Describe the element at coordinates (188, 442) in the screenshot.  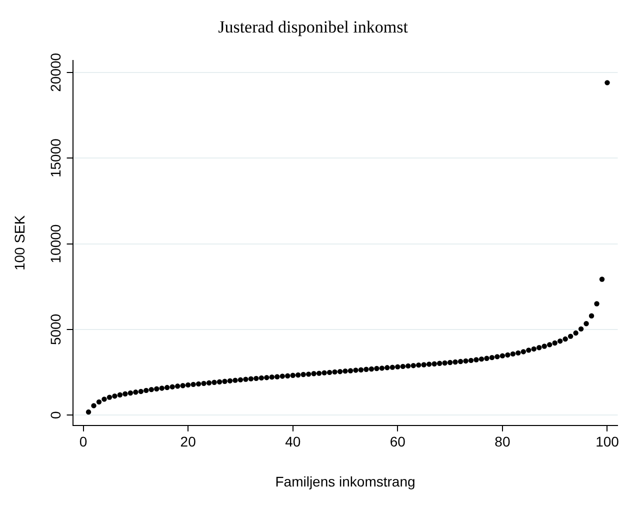
I see `x-tick-label: 20` at that location.